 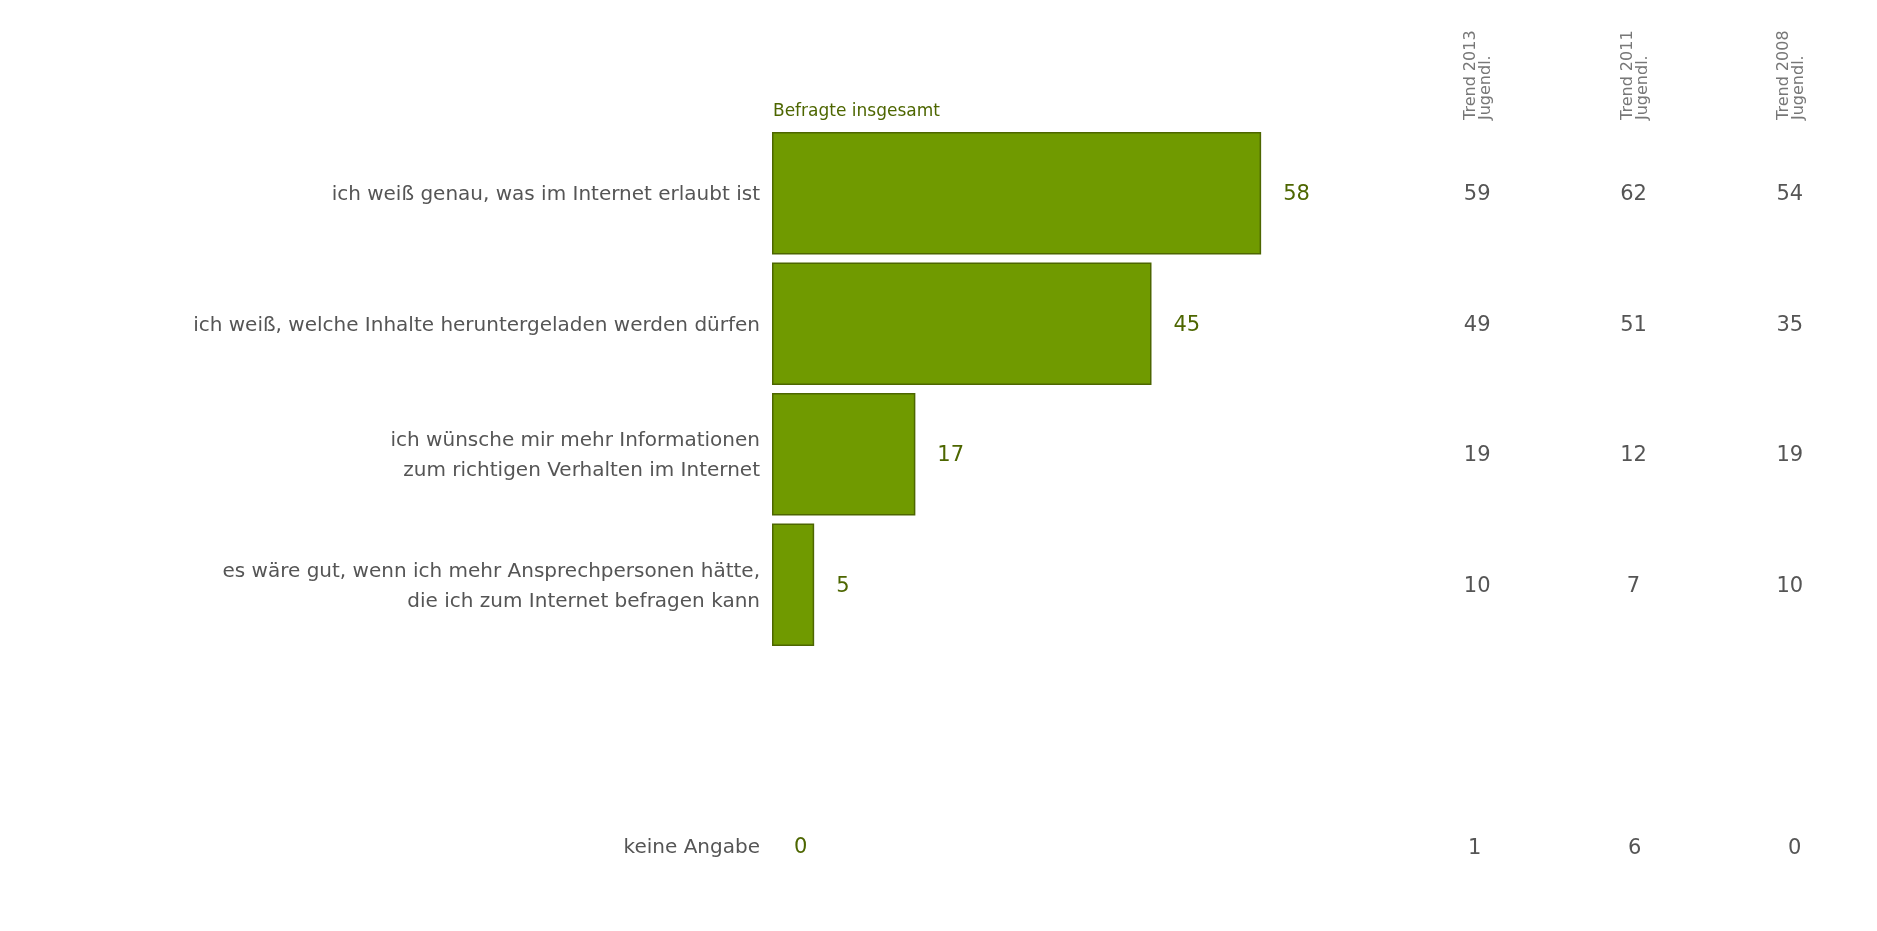 I want to click on data-label: 54, so click(x=1790, y=193).